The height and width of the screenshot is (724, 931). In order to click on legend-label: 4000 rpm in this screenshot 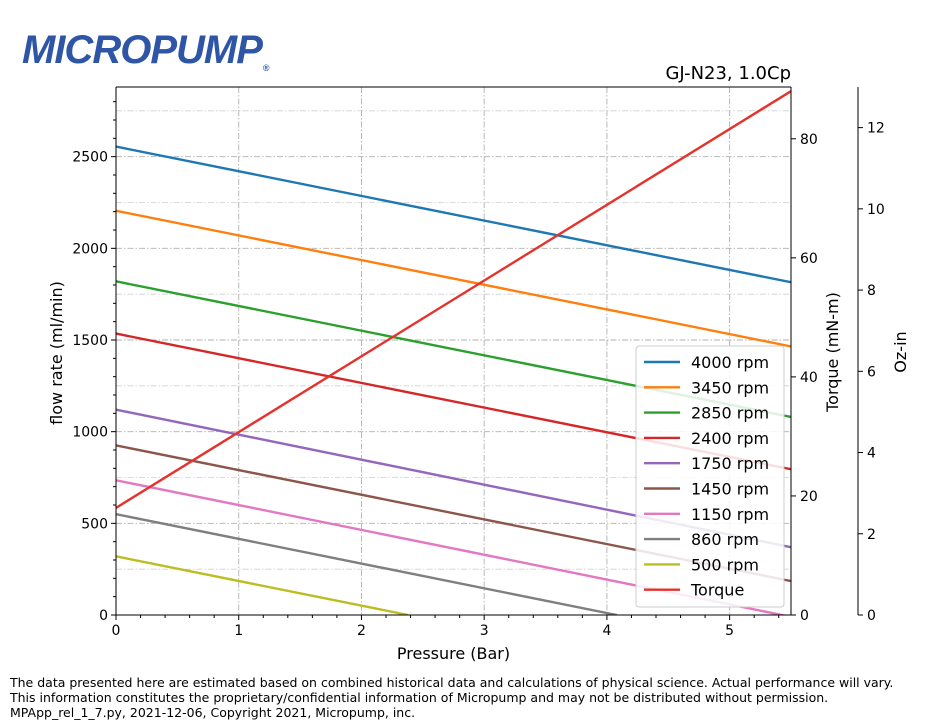, I will do `click(730, 362)`.